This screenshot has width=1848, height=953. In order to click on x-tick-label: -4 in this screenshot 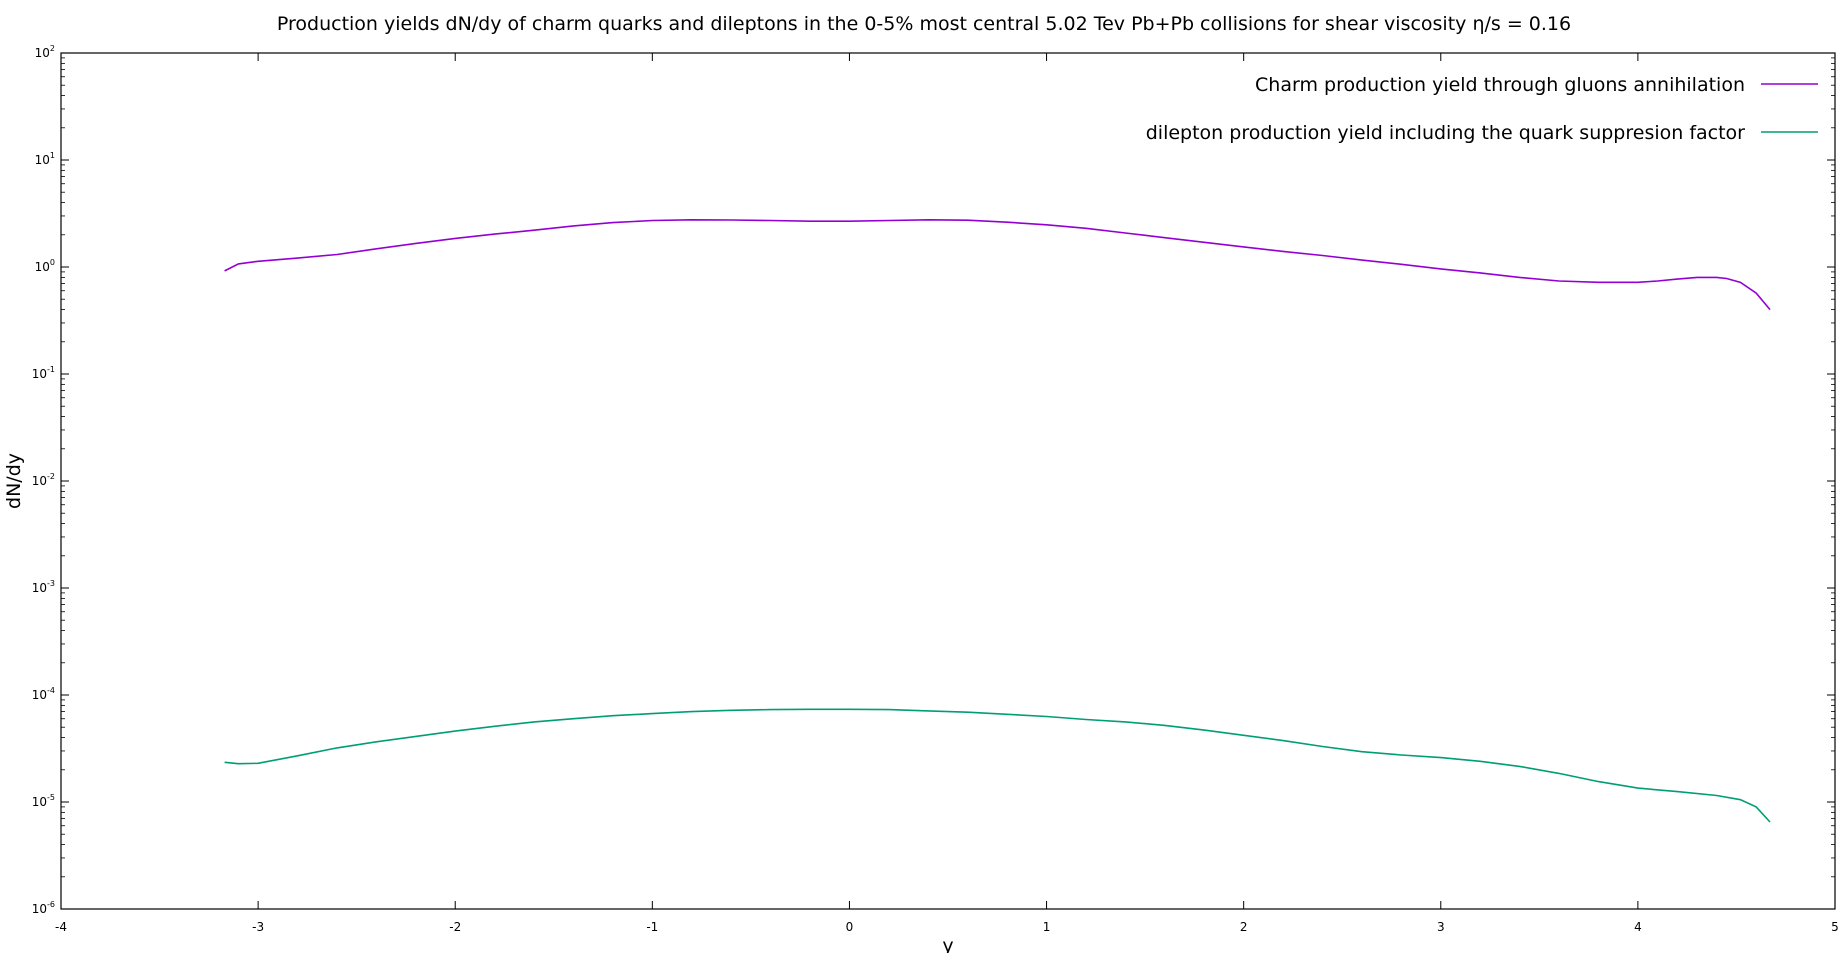, I will do `click(61, 927)`.